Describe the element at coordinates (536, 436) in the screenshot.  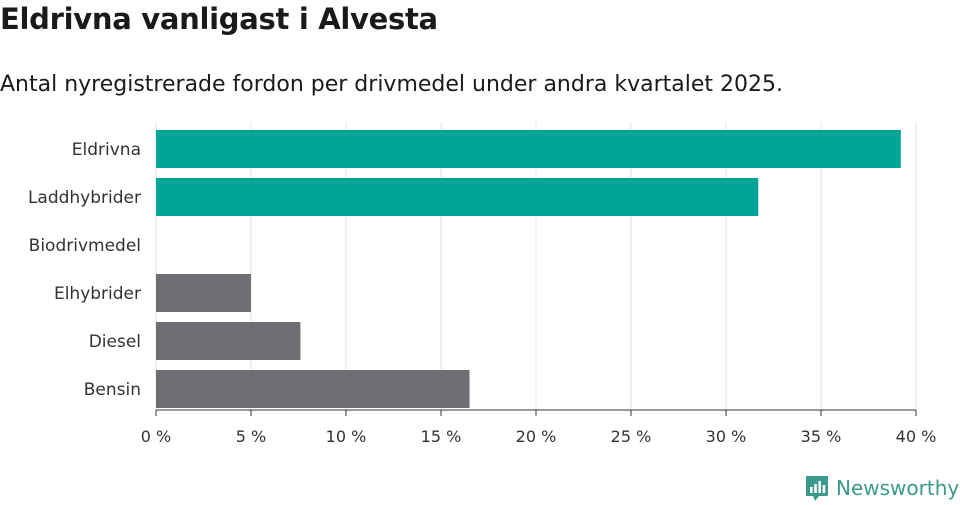
I see `x-tick-label: 20 %` at that location.